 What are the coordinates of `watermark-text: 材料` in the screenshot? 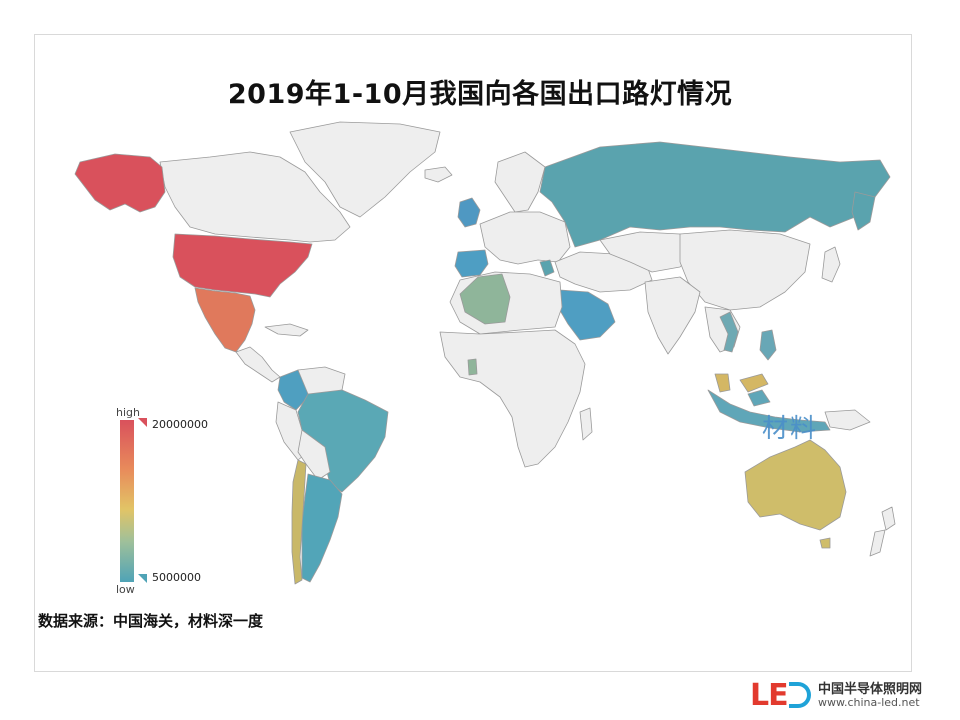 It's located at (790, 429).